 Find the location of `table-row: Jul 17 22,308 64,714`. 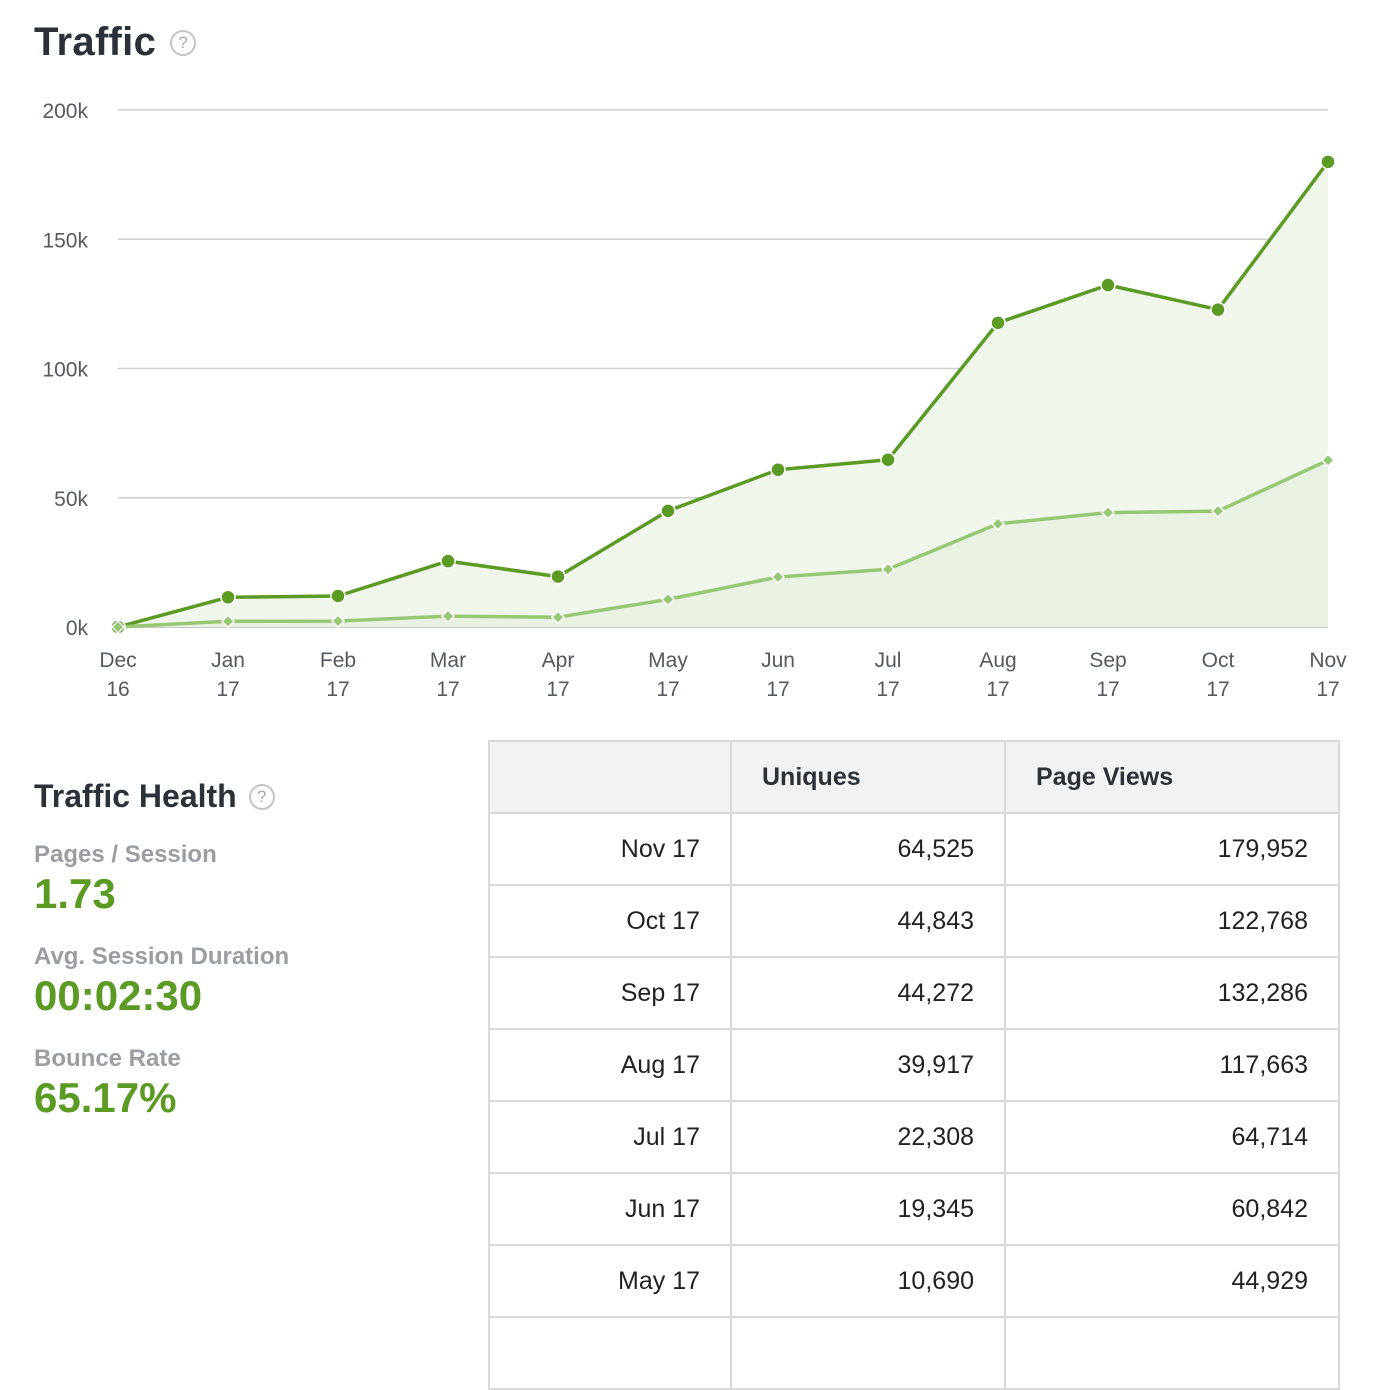

table-row: Jul 17 22,308 64,714 is located at coordinates (914, 1137).